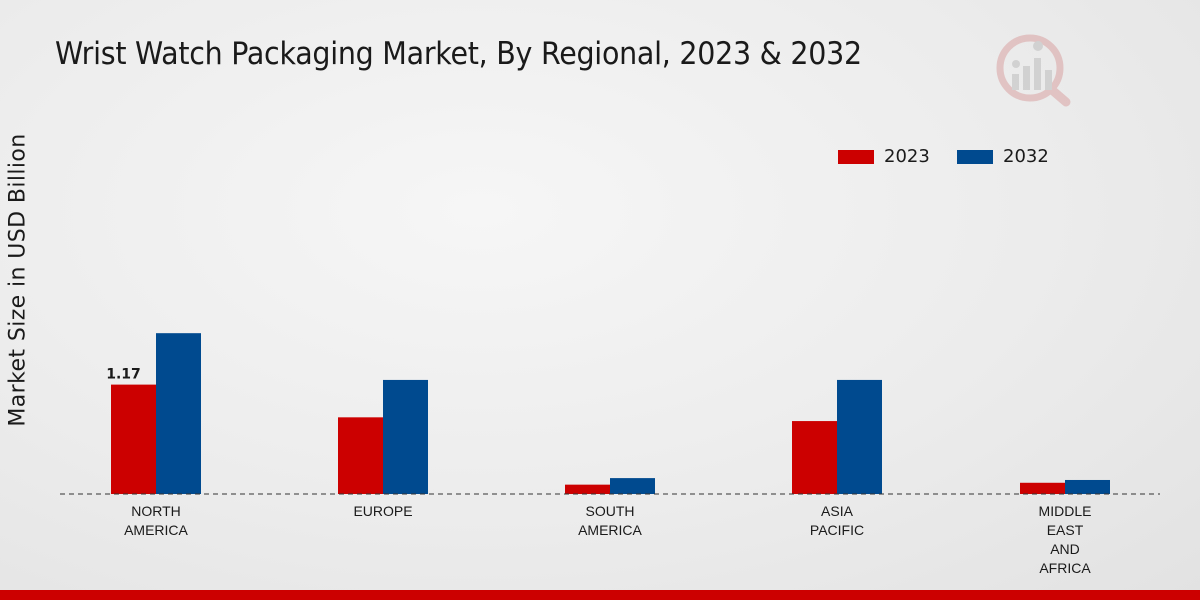 This screenshot has height=600, width=1200. I want to click on x-tick-label-0: NORTH AMERICA, so click(156, 520).